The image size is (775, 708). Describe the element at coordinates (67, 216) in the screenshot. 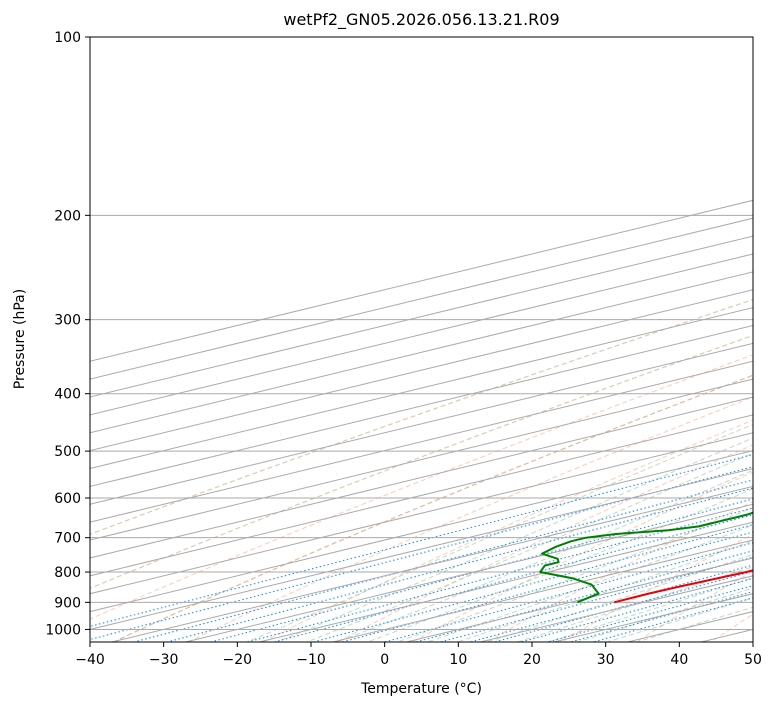

I see `y-tick-label: 200` at that location.